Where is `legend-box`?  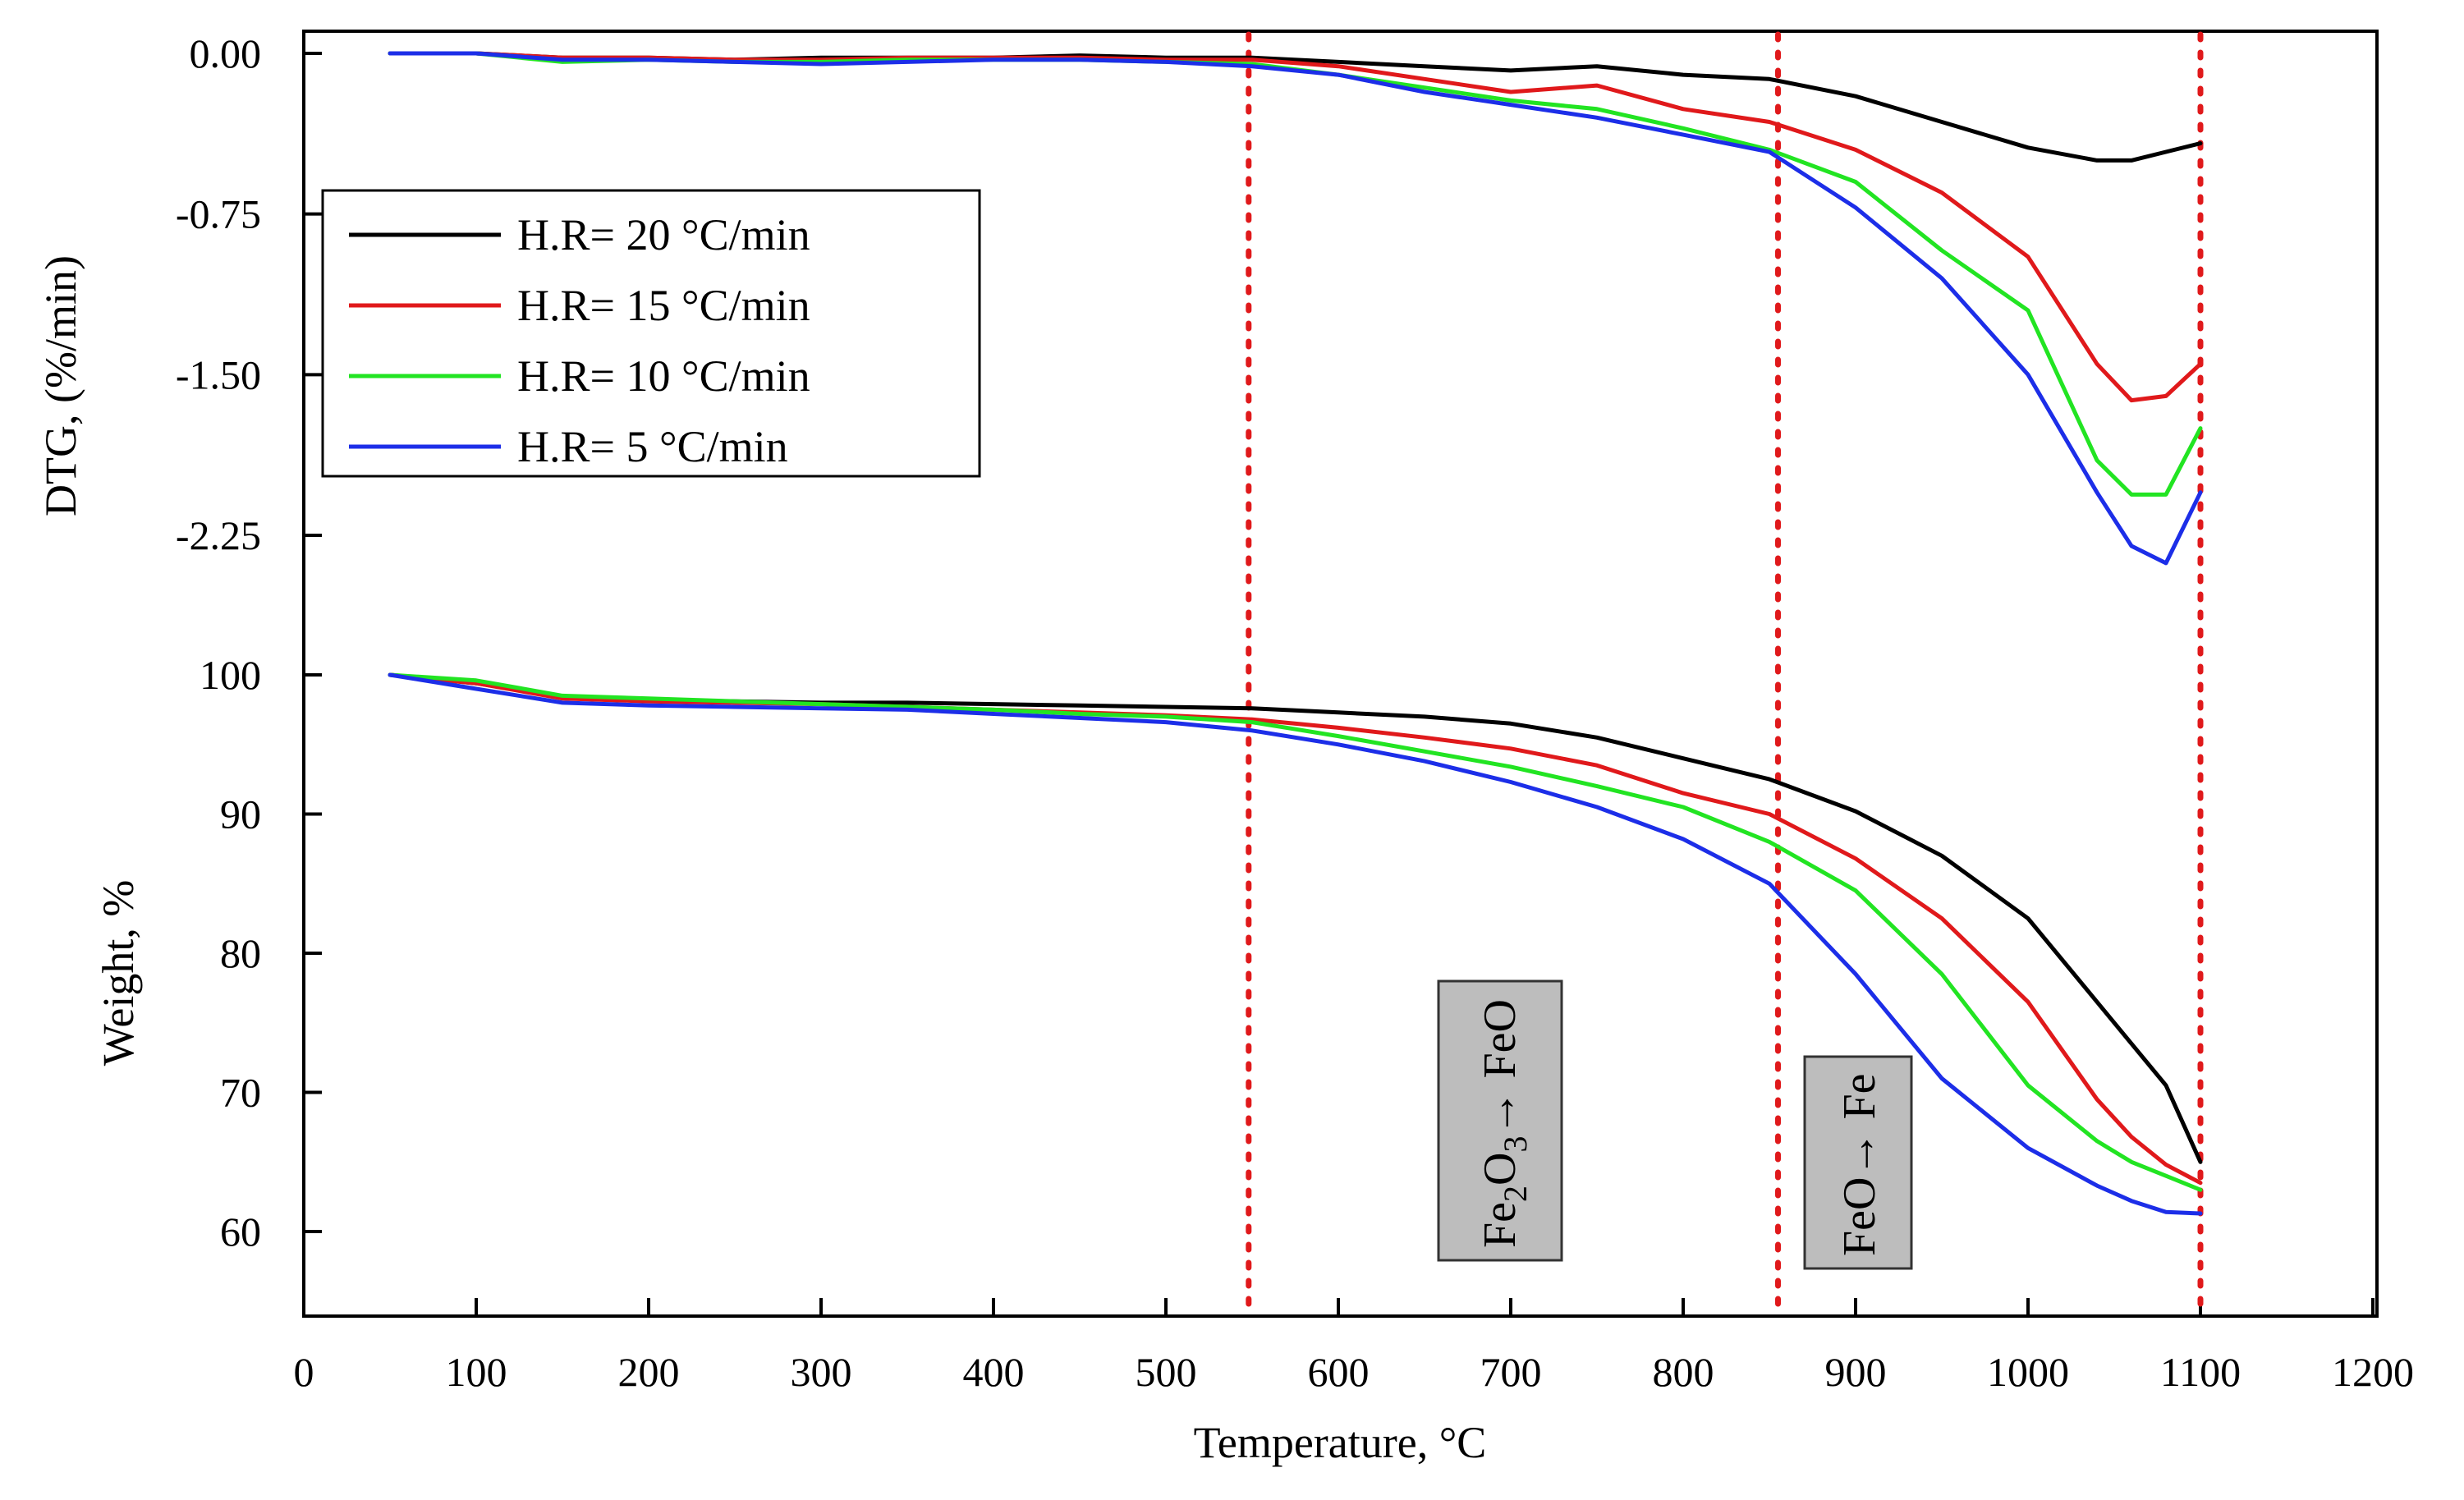 legend-box is located at coordinates (651, 333).